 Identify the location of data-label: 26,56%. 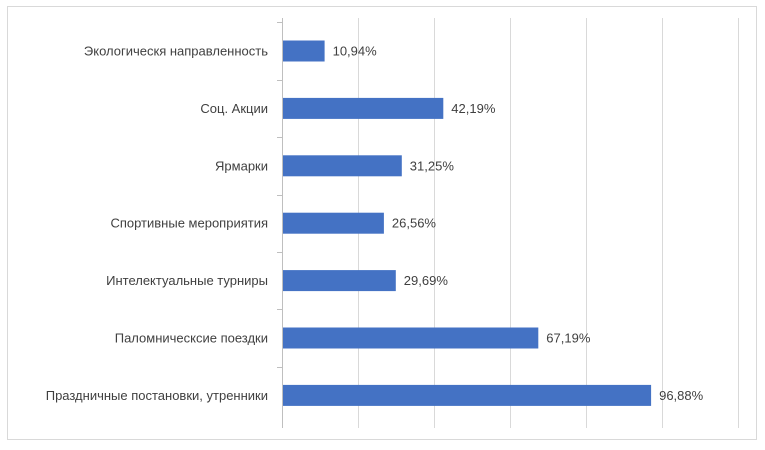
(414, 223).